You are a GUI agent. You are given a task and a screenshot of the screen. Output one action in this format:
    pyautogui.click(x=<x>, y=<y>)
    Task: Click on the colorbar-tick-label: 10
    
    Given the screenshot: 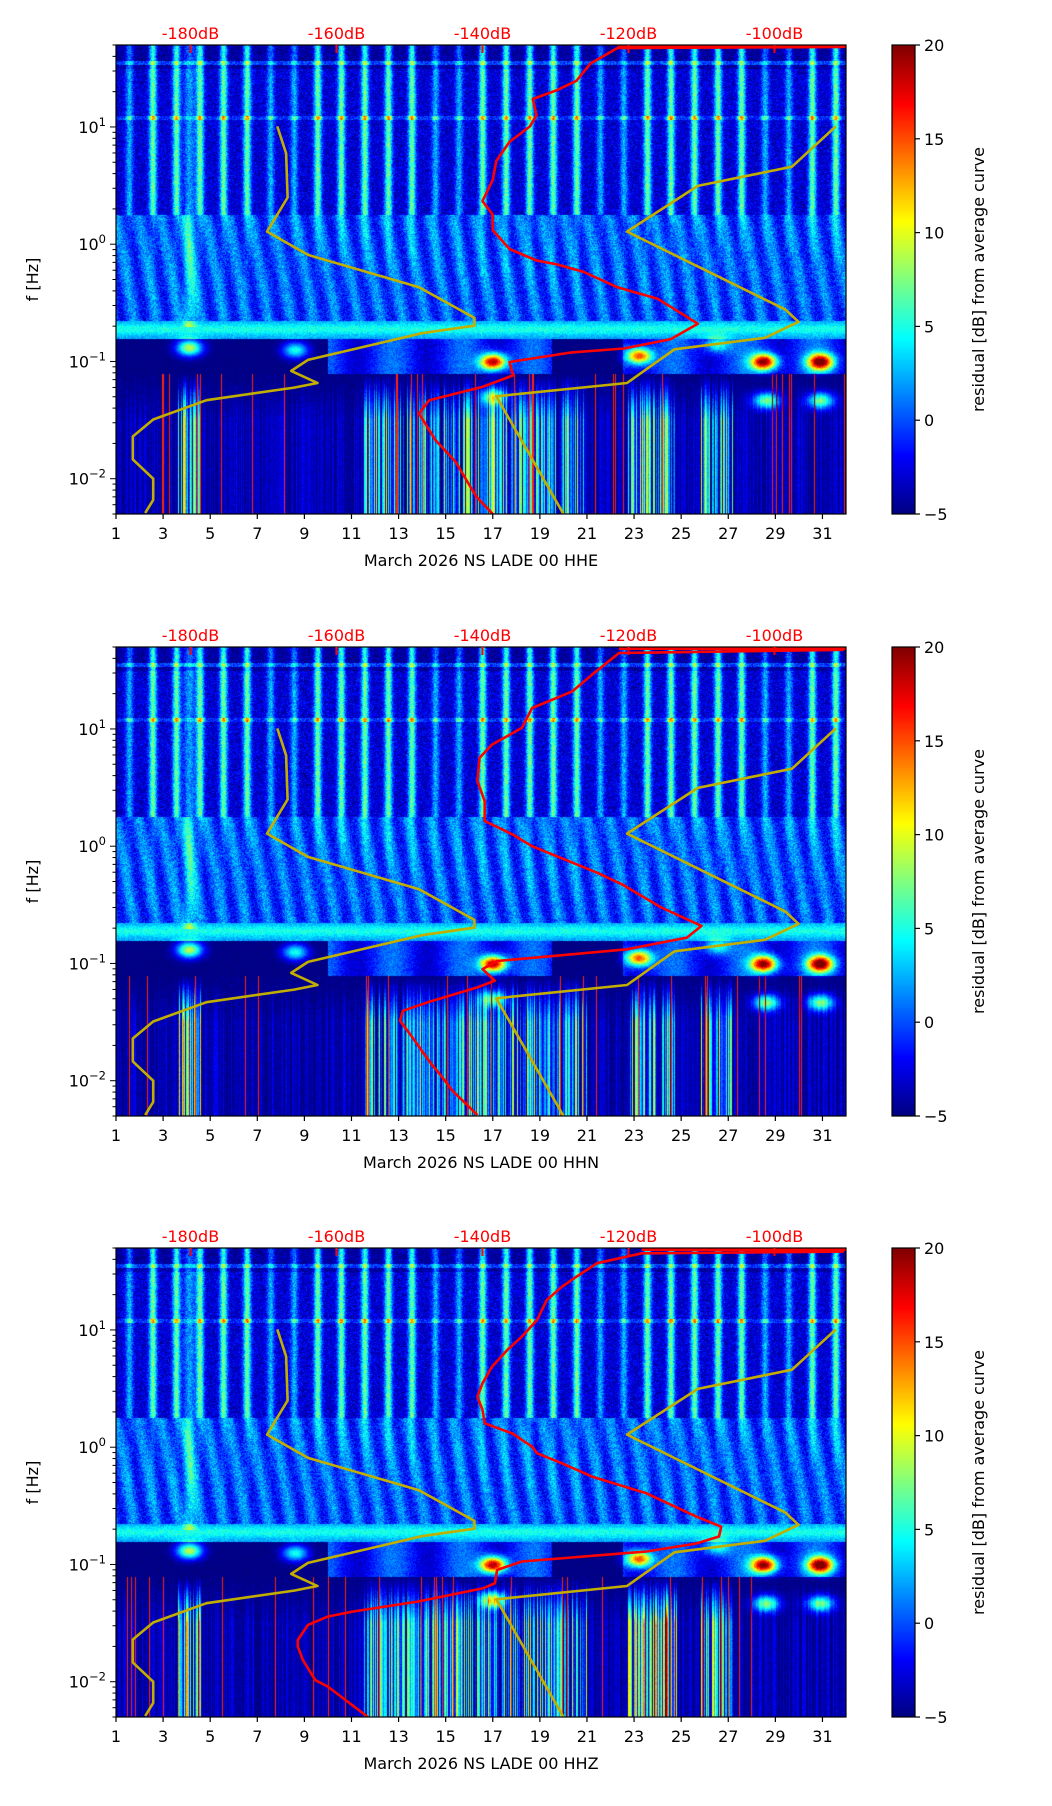 What is the action you would take?
    pyautogui.click(x=934, y=233)
    